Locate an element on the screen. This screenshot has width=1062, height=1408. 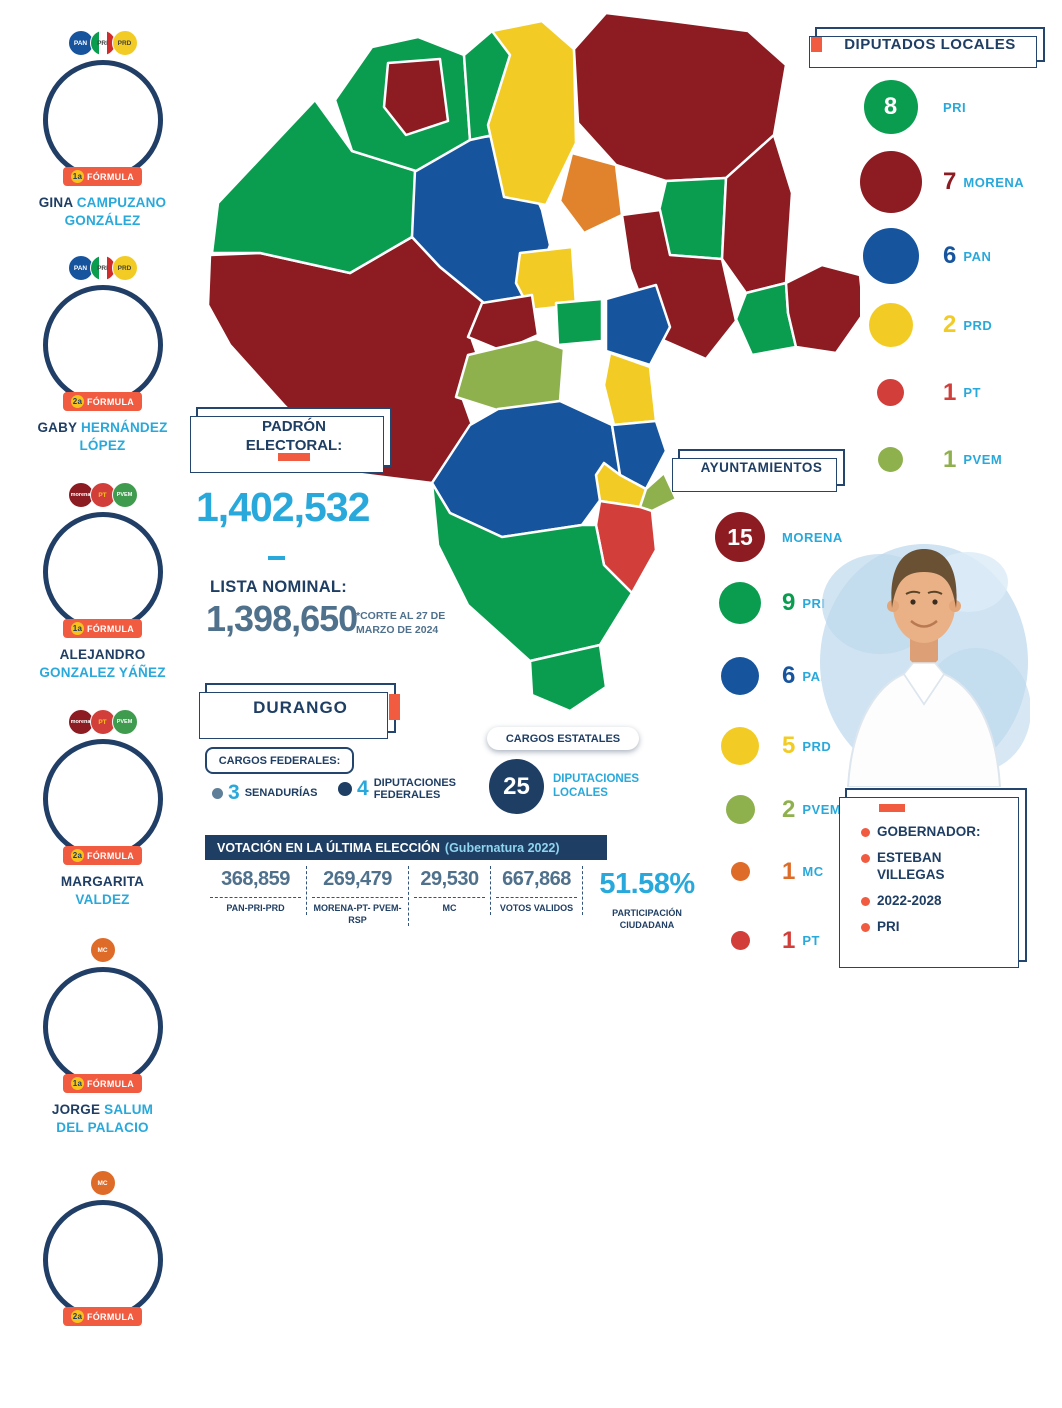
governor-item: GOBERNADOR: is located at coordinates (943, 832).